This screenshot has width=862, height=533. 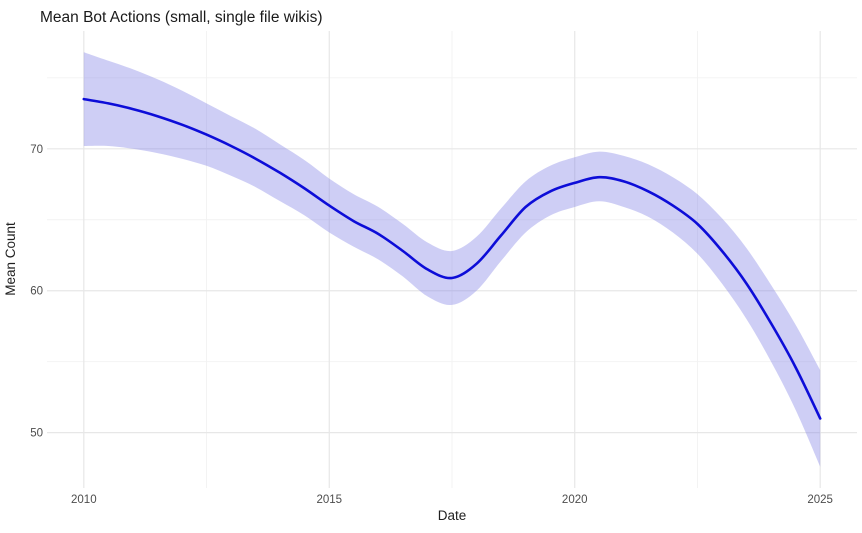 I want to click on x-tick-label: 2025, so click(x=820, y=500).